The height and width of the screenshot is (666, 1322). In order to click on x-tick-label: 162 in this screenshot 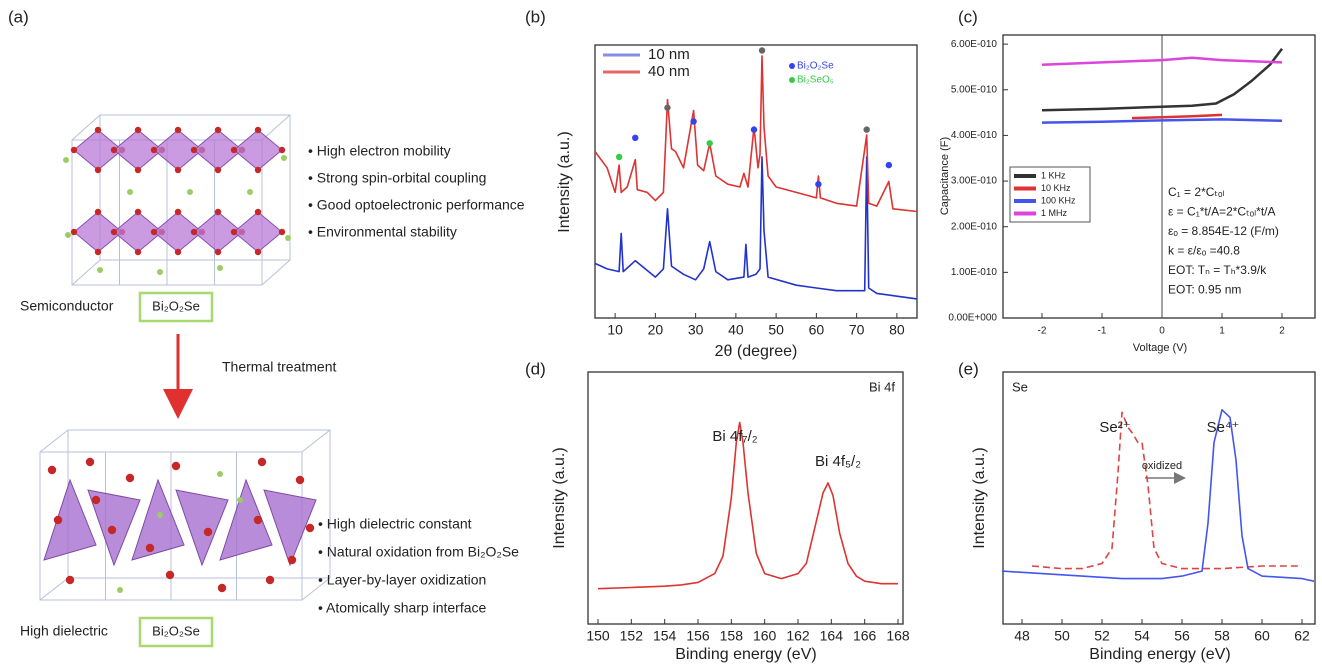, I will do `click(798, 636)`.